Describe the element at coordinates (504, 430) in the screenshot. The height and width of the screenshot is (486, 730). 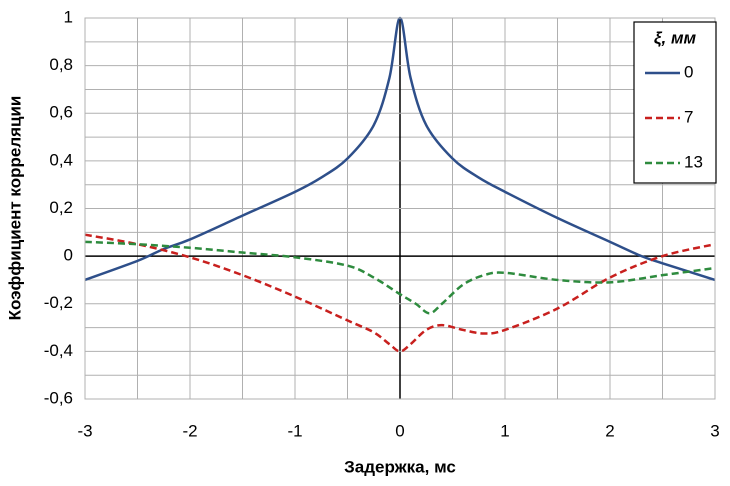
I see `x-tick-label: 1` at that location.